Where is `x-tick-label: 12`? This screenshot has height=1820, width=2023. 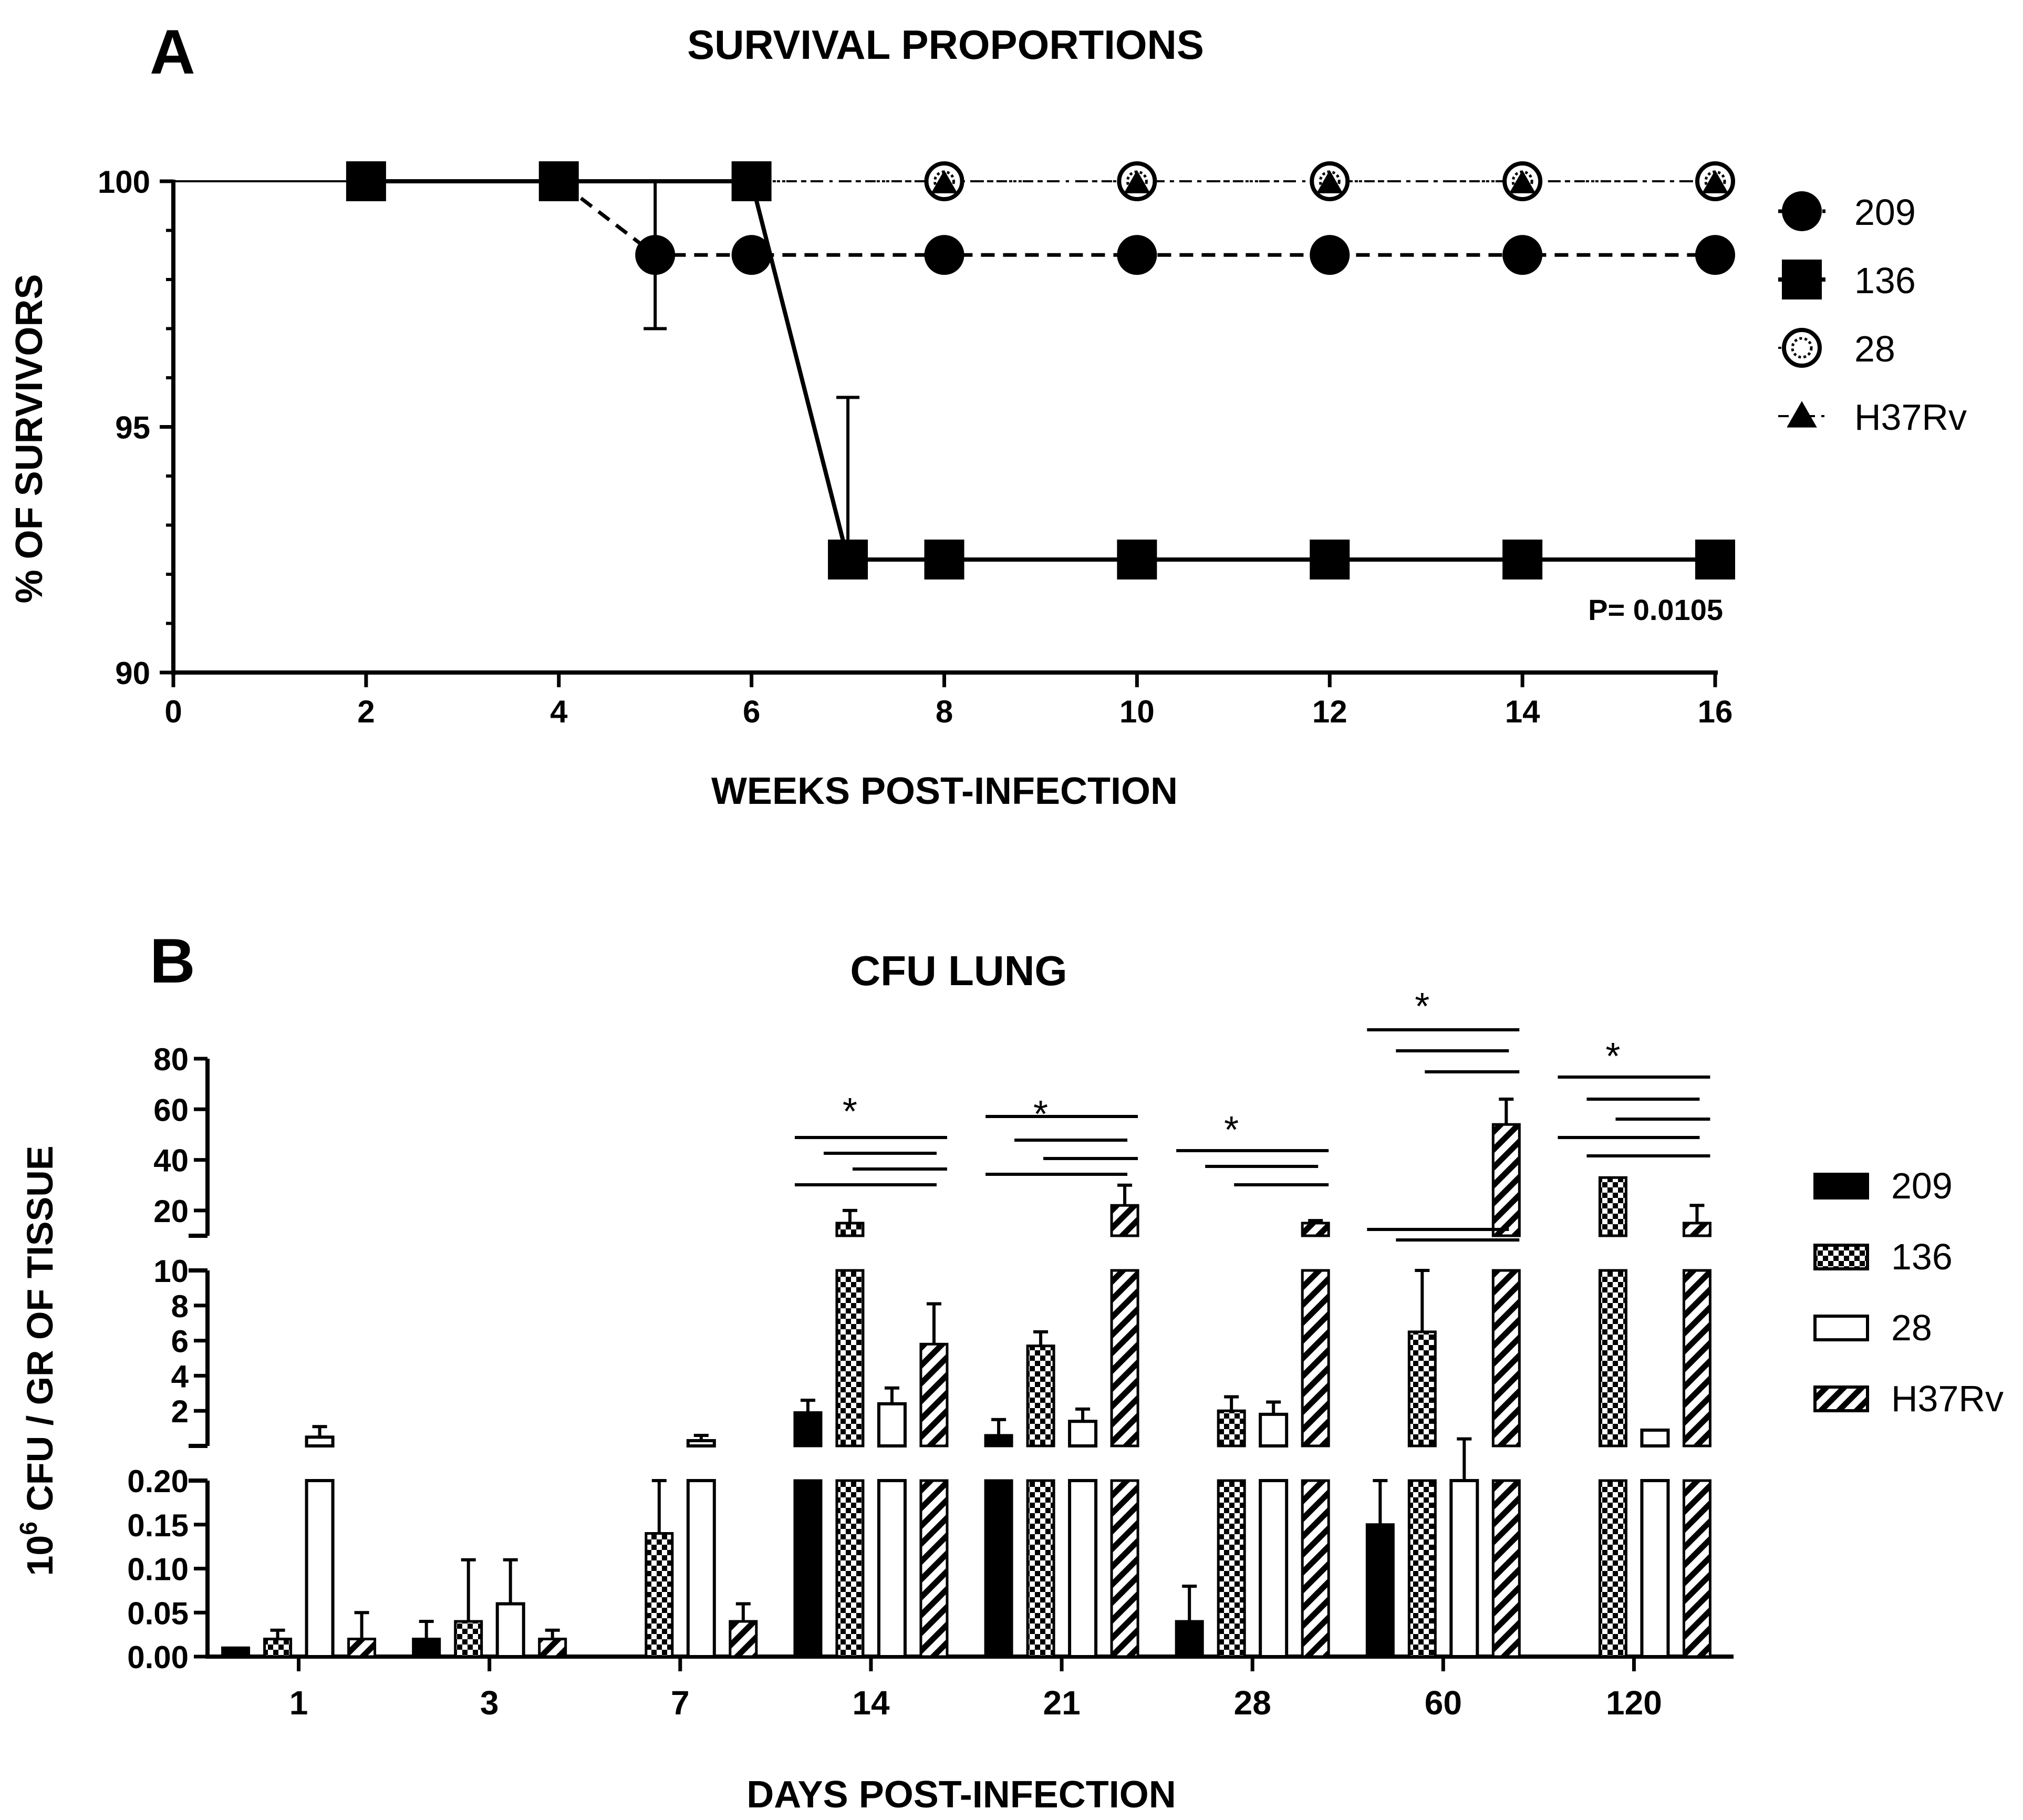 x-tick-label: 12 is located at coordinates (1329, 711).